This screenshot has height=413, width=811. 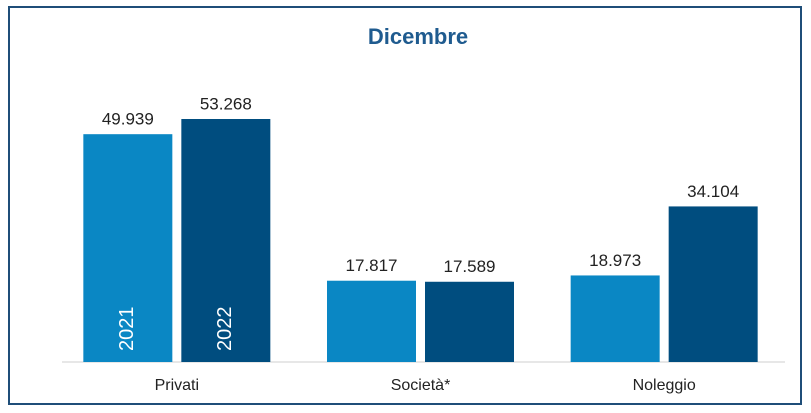 What do you see at coordinates (372, 265) in the screenshot?
I see `data-label: 17.817` at bounding box center [372, 265].